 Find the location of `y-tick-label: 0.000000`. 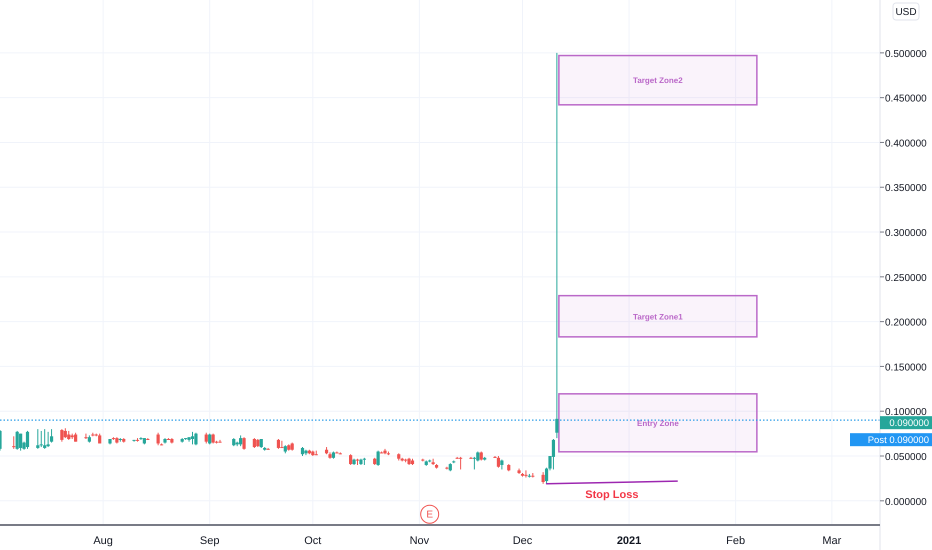

y-tick-label: 0.000000 is located at coordinates (906, 502).